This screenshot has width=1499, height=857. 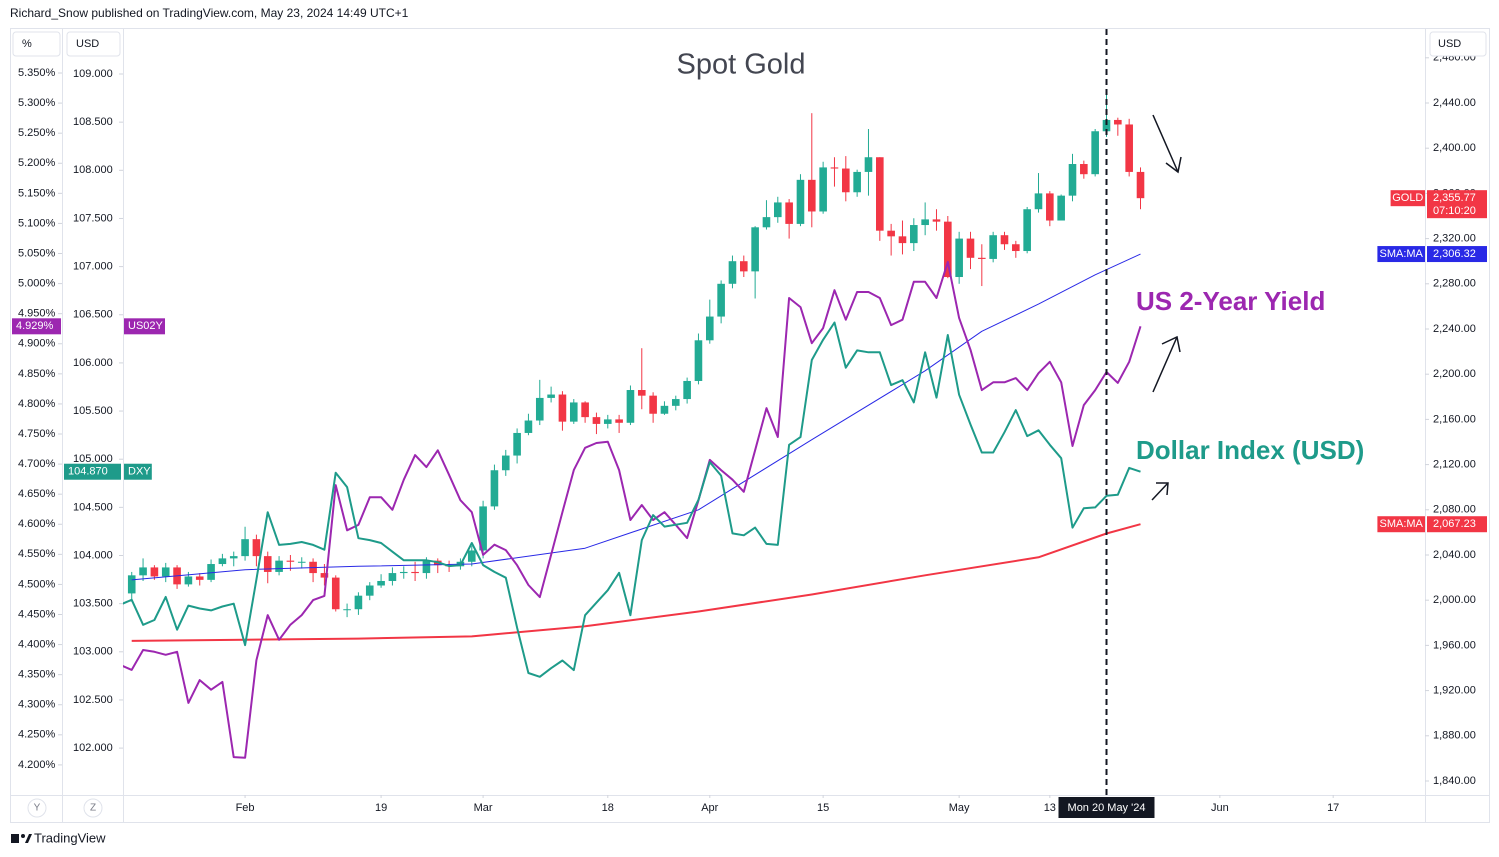 I want to click on y-tick-label: 4.700%, so click(x=37, y=464).